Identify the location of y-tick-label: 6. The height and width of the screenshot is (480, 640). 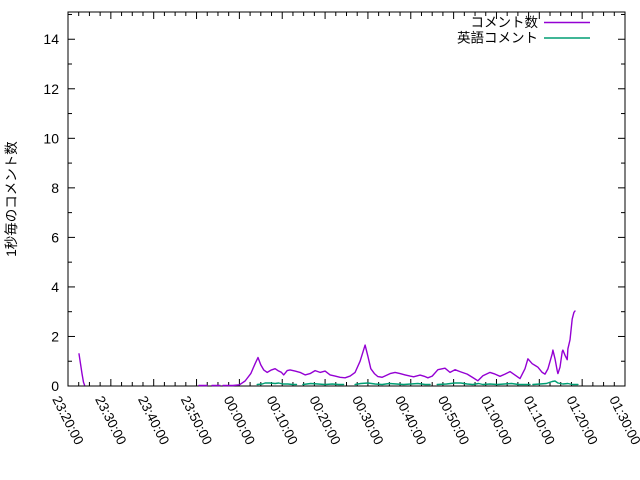
(55, 237).